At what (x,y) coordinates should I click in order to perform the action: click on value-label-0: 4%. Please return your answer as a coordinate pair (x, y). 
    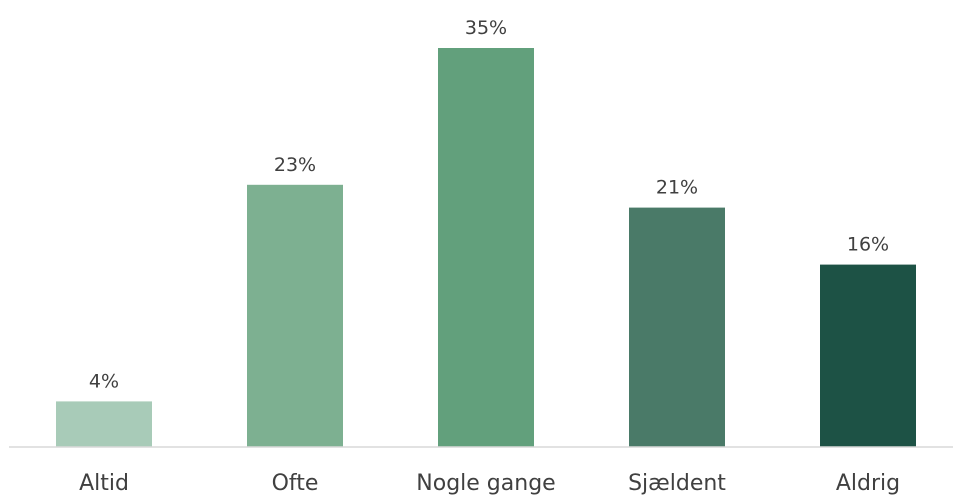
    Looking at the image, I should click on (104, 381).